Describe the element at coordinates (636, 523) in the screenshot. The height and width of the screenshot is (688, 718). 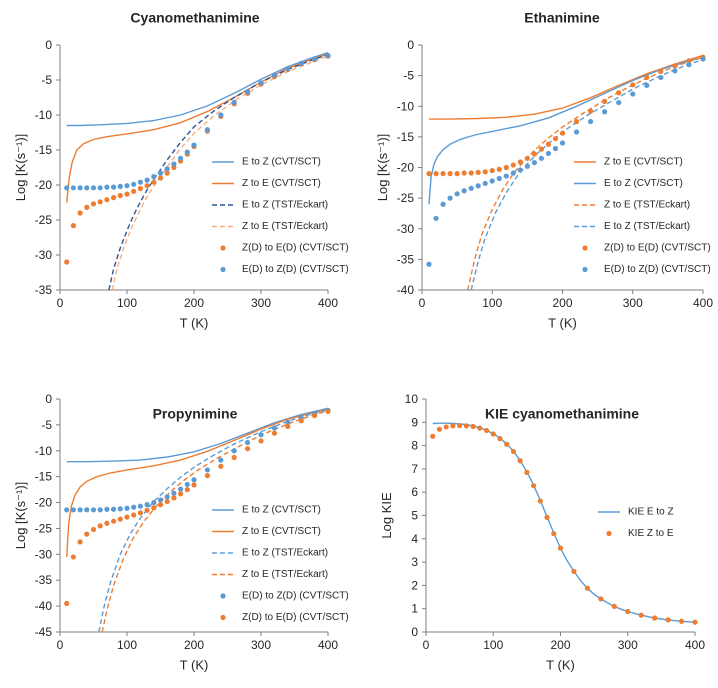
I see `legend: KIE E to Z KIE Z to E` at that location.